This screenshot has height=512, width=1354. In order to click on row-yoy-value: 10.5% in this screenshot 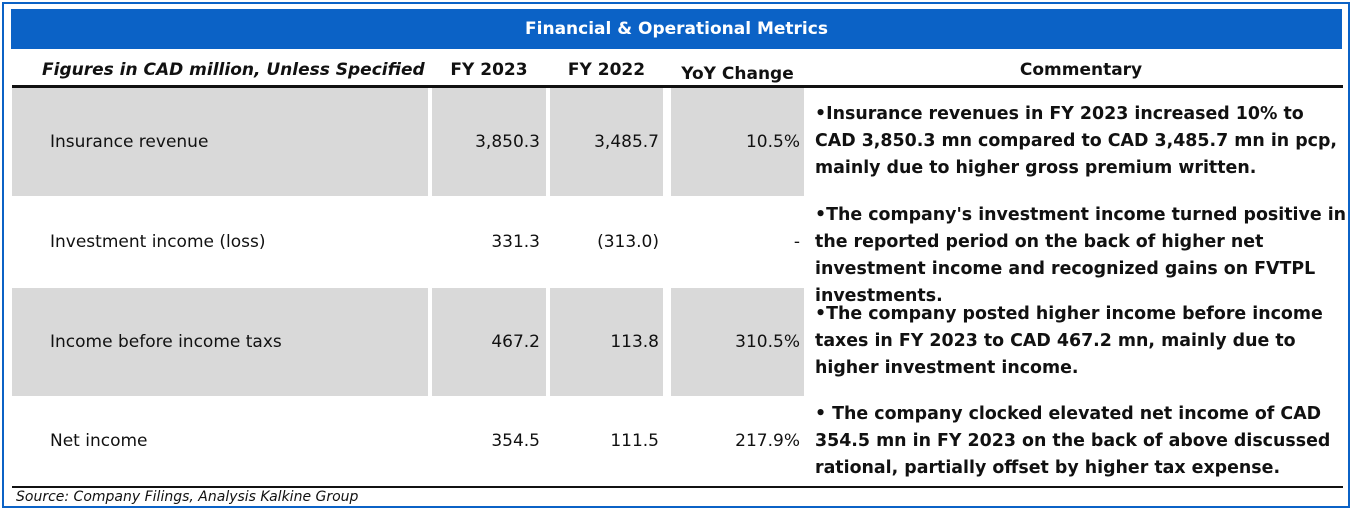, I will do `click(737, 142)`.